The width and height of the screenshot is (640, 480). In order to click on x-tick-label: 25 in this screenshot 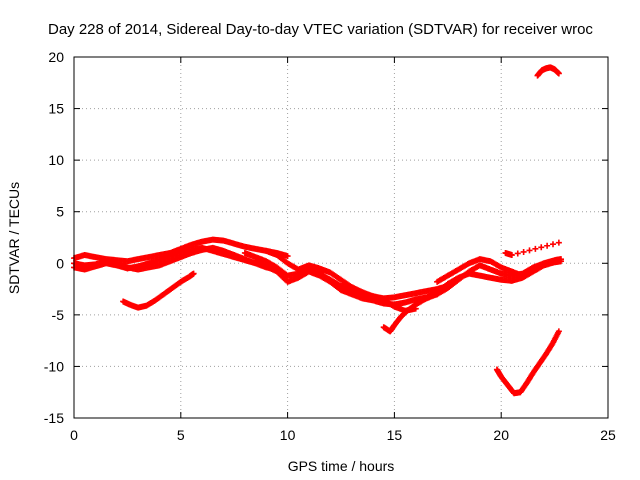, I will do `click(608, 435)`.